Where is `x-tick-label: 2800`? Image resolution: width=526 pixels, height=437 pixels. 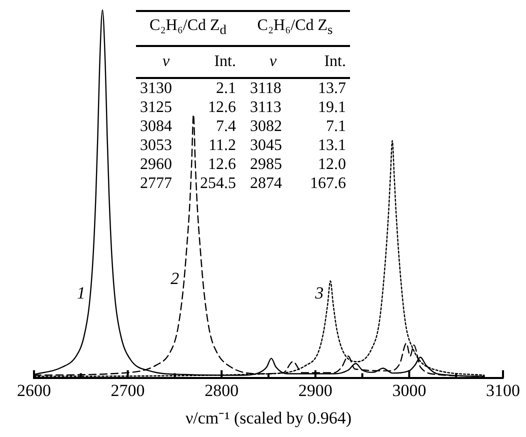 x-tick-label: 2800 is located at coordinates (221, 390).